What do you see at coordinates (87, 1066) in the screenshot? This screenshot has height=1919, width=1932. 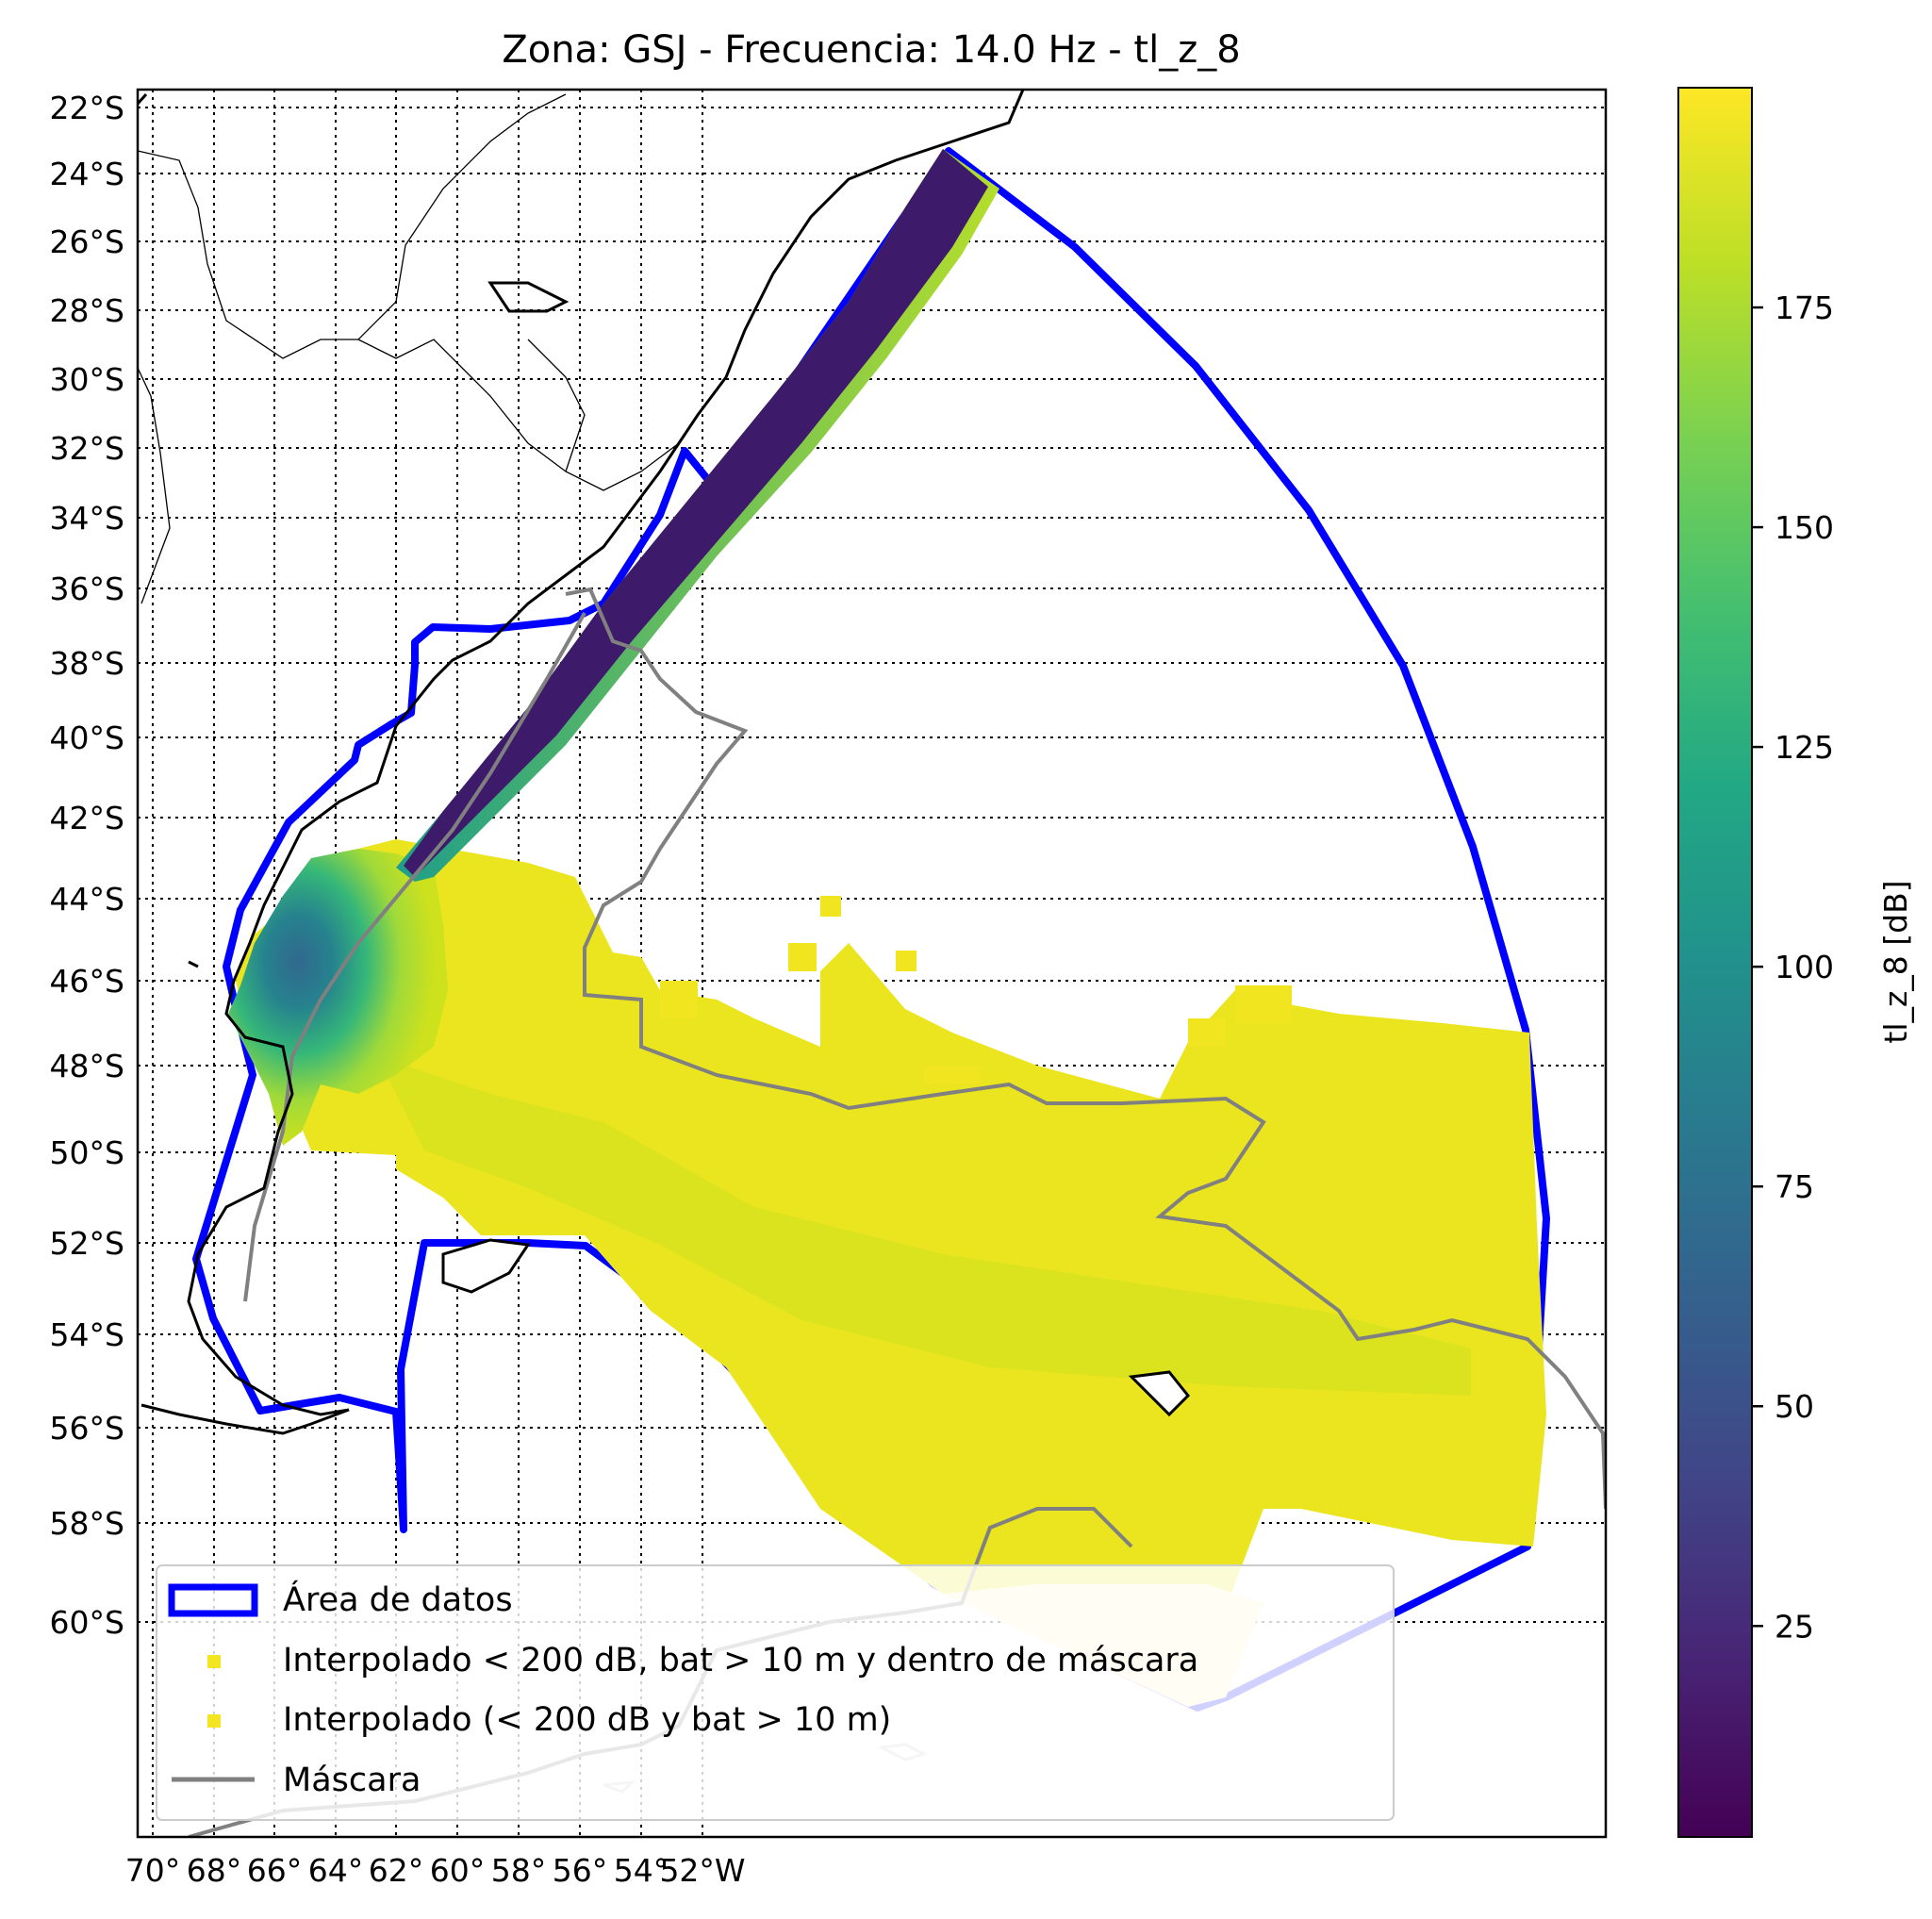 I see `lat-tick-label: 48°S` at bounding box center [87, 1066].